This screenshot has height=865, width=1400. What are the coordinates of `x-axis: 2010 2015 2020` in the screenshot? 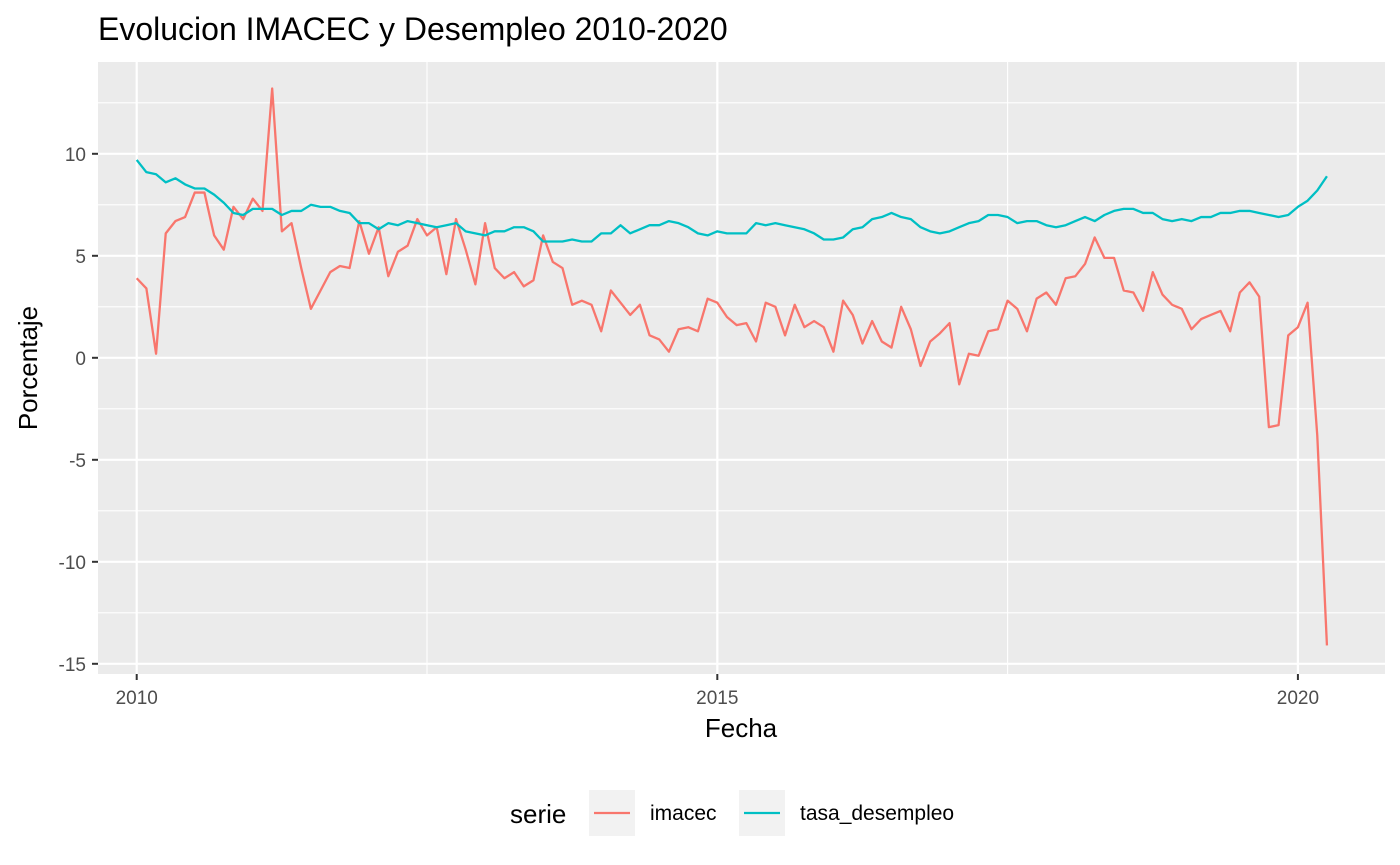 It's located at (717, 691).